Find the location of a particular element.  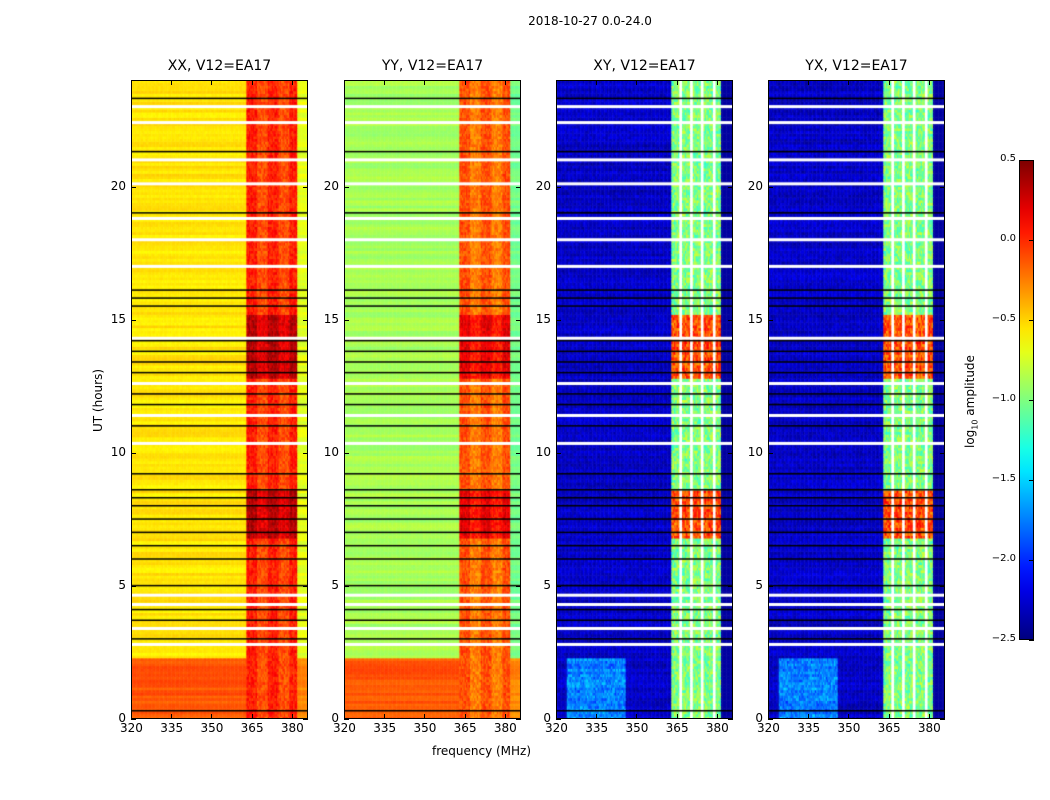

y-axis-label: UT (hours) is located at coordinates (98, 400).